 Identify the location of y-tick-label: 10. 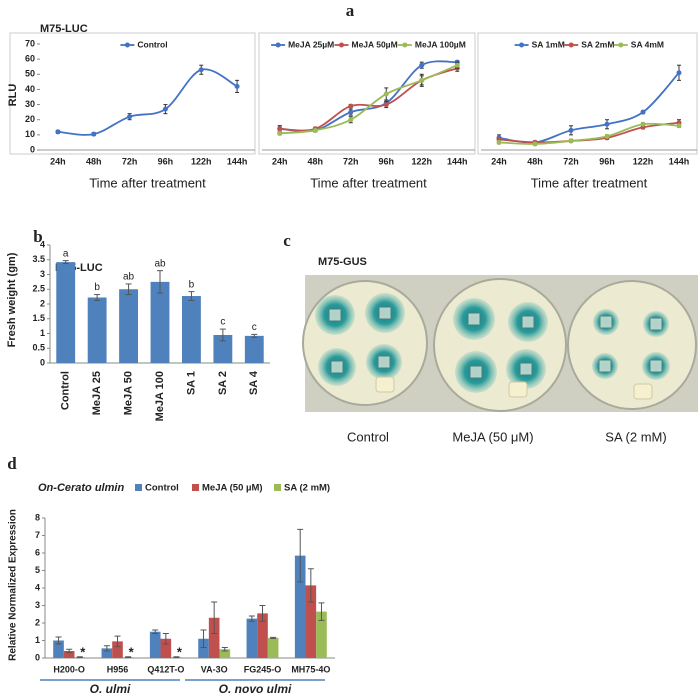
(30, 134).